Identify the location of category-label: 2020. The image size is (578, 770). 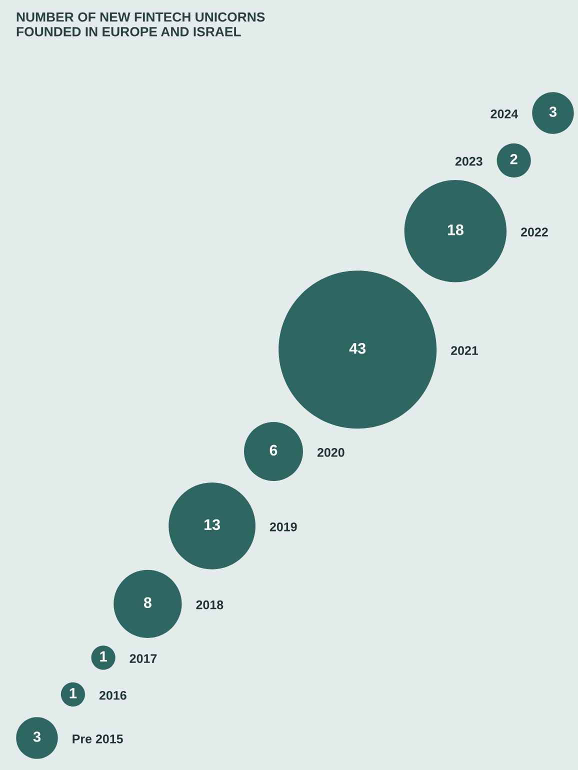
(330, 452).